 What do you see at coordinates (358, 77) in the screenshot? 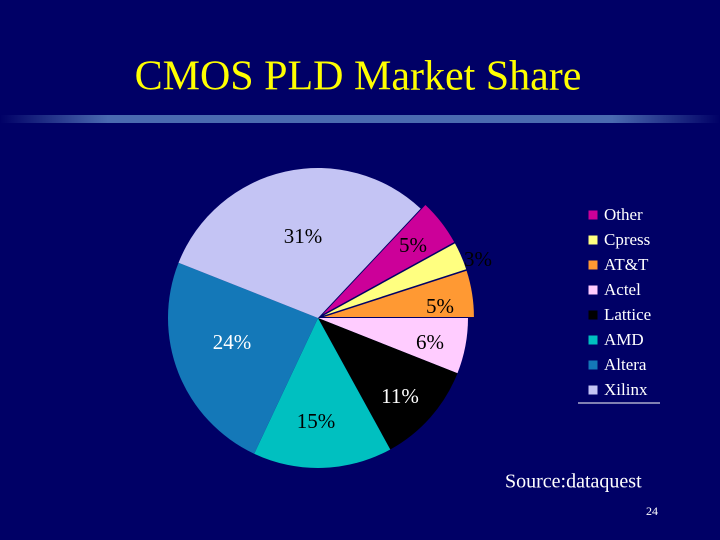
I see `chart-title: CMOS PLD Market Share` at bounding box center [358, 77].